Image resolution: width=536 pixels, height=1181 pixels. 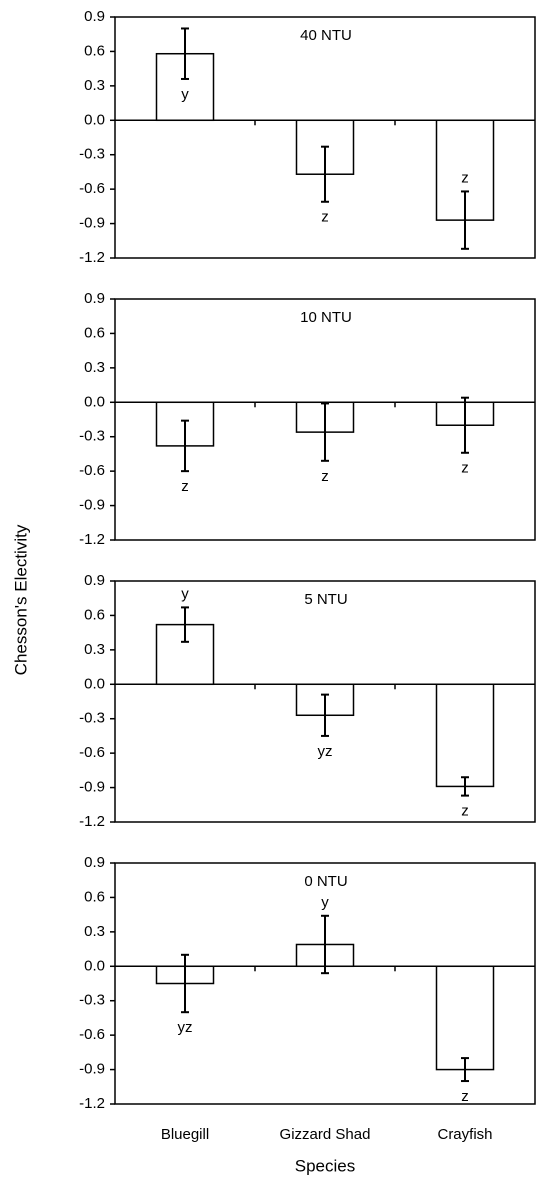 What do you see at coordinates (326, 317) in the screenshot?
I see `panel-title: 10 NTU` at bounding box center [326, 317].